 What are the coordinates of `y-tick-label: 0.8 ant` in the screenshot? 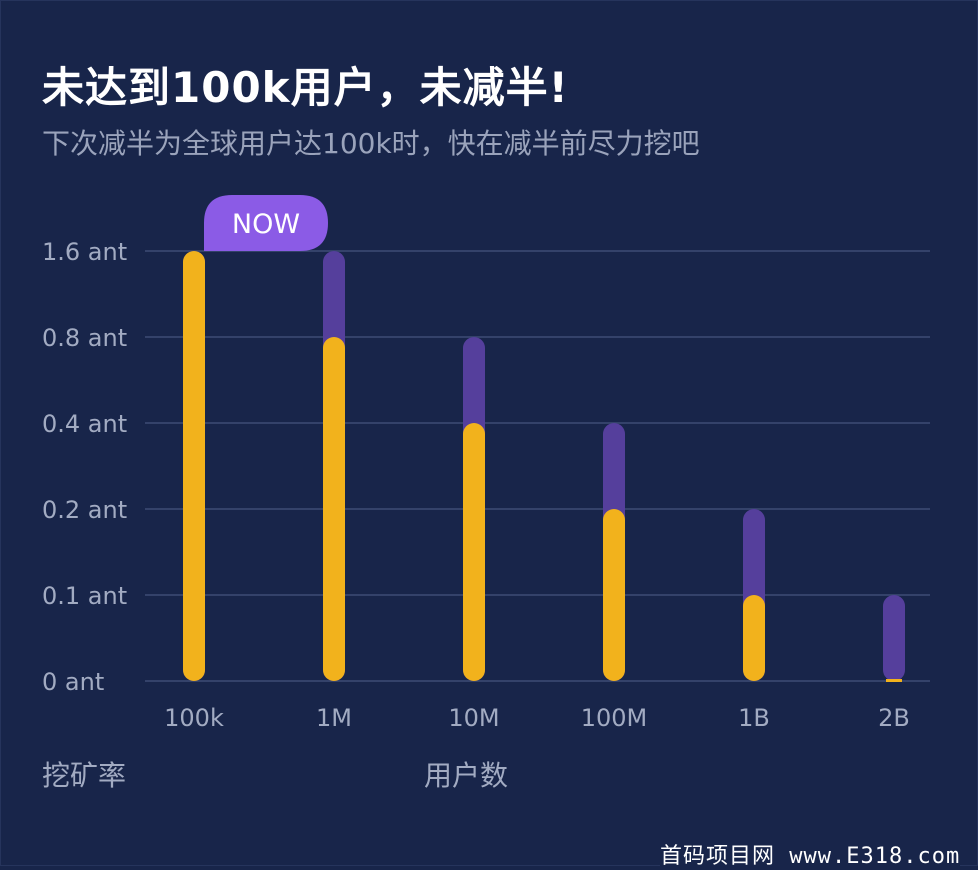 It's located at (84, 338).